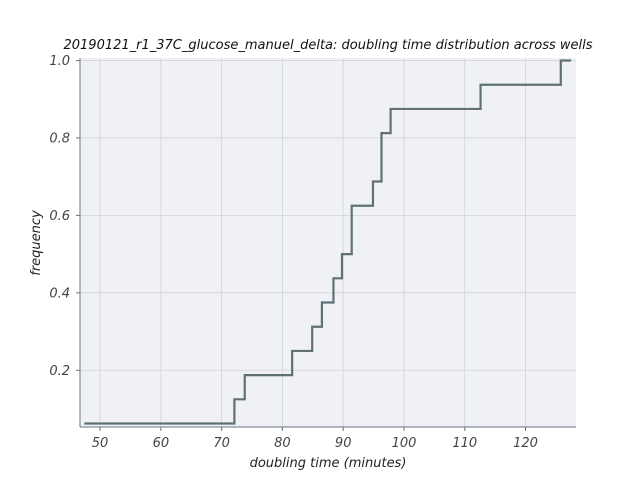 The image size is (640, 480). What do you see at coordinates (59, 293) in the screenshot?
I see `y-tick-label-1: 0.4` at bounding box center [59, 293].